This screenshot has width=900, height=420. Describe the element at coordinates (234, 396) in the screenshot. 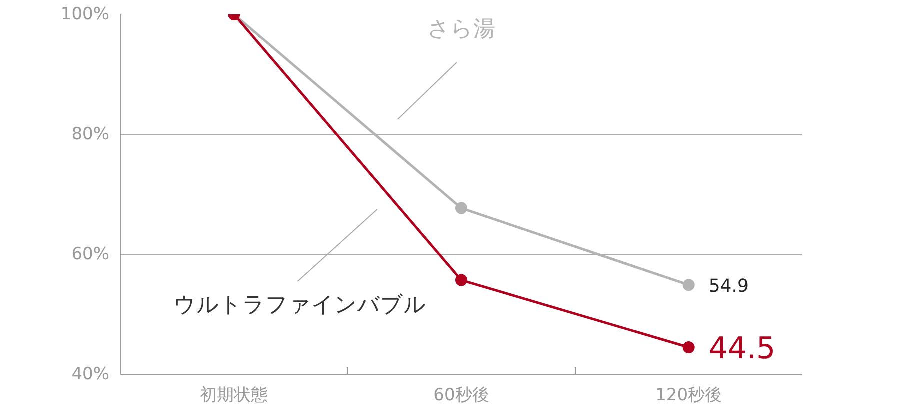

I see `x-tick-label: 初期状態` at that location.